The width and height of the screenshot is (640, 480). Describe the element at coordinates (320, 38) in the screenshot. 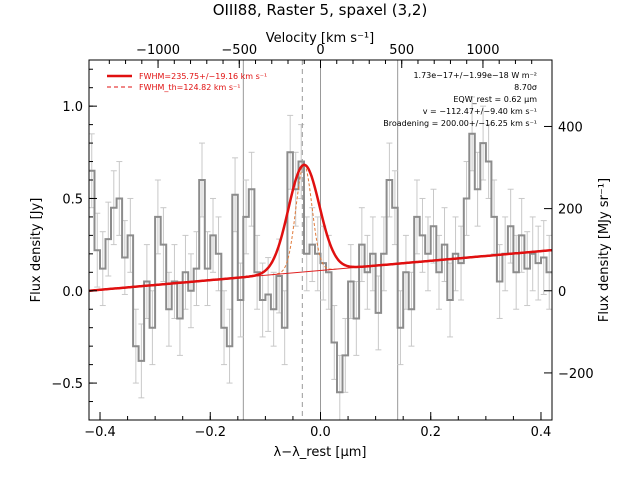

I see `top-axis-label: Velocity [km s⁻¹]` at that location.